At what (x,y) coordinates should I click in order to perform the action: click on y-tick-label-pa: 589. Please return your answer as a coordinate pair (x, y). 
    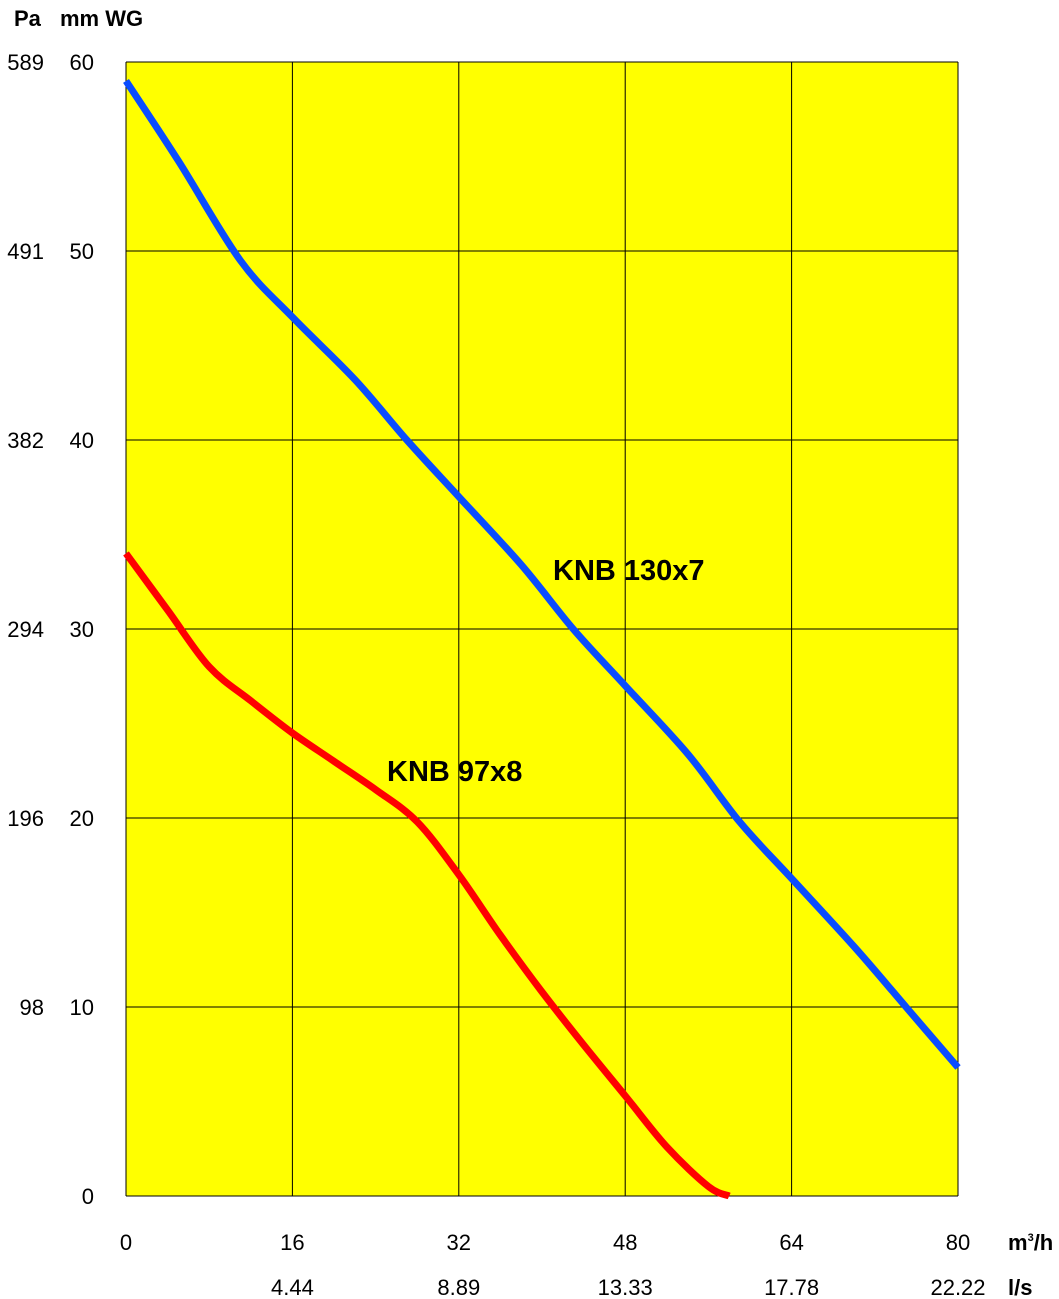
    Looking at the image, I should click on (25, 62).